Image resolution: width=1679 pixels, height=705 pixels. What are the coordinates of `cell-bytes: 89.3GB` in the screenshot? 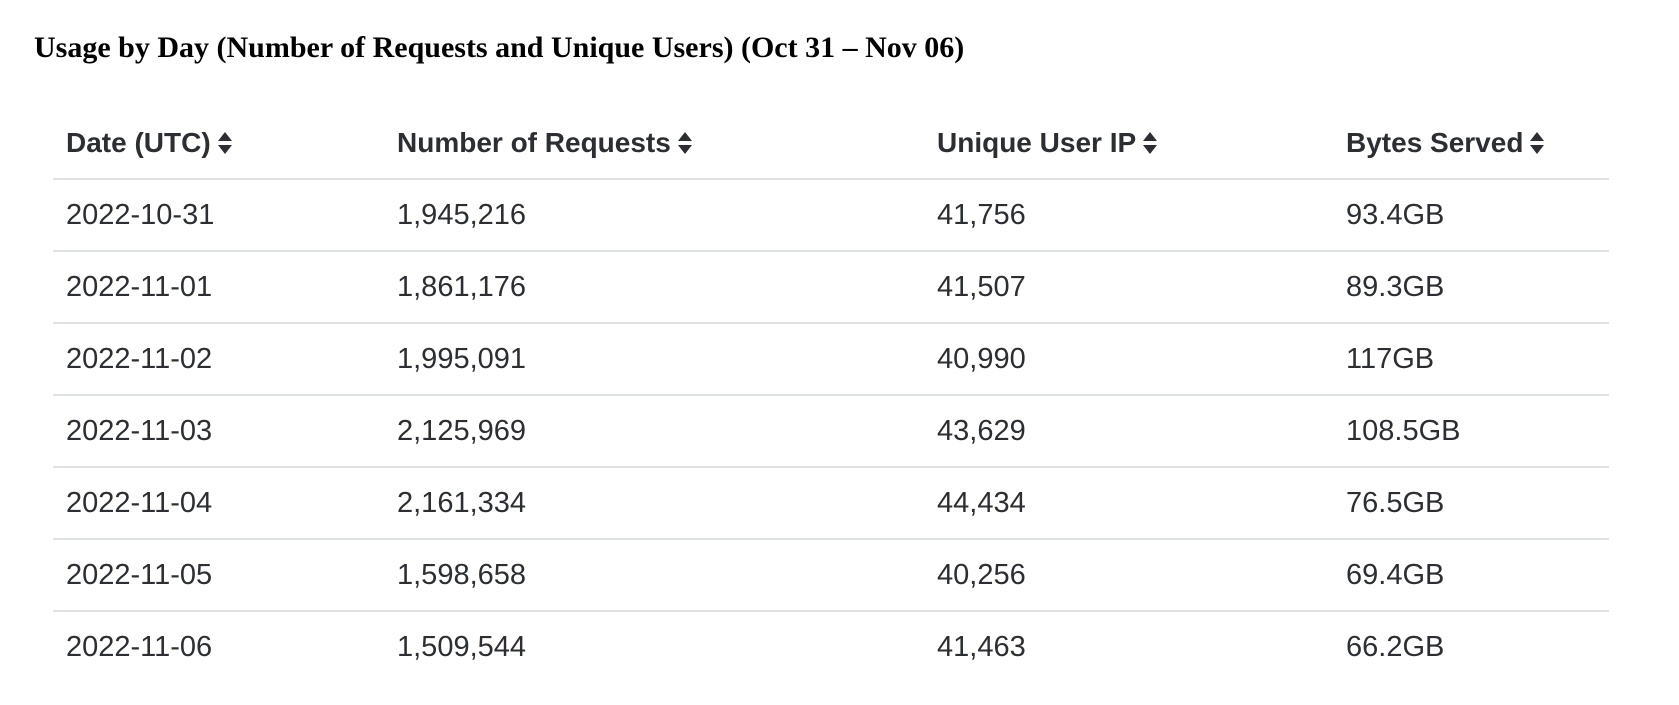 It's located at (1471, 287).